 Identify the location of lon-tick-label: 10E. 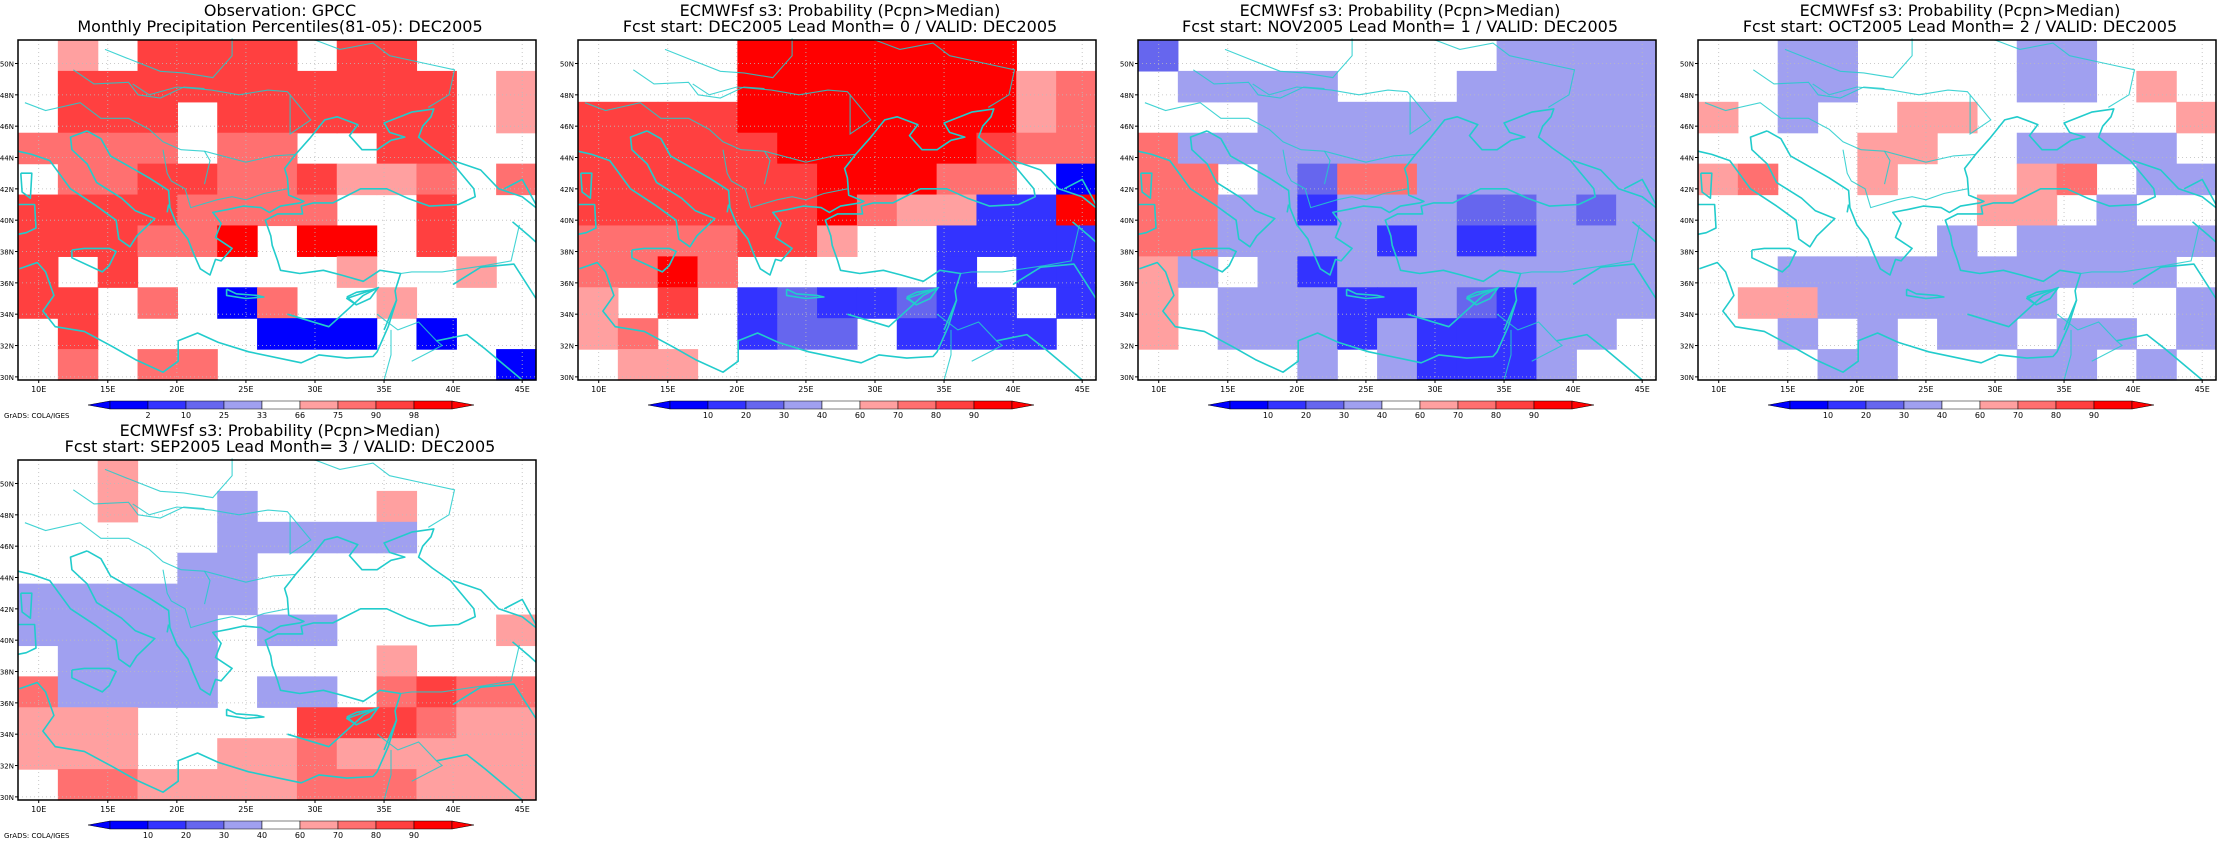
(1158, 389).